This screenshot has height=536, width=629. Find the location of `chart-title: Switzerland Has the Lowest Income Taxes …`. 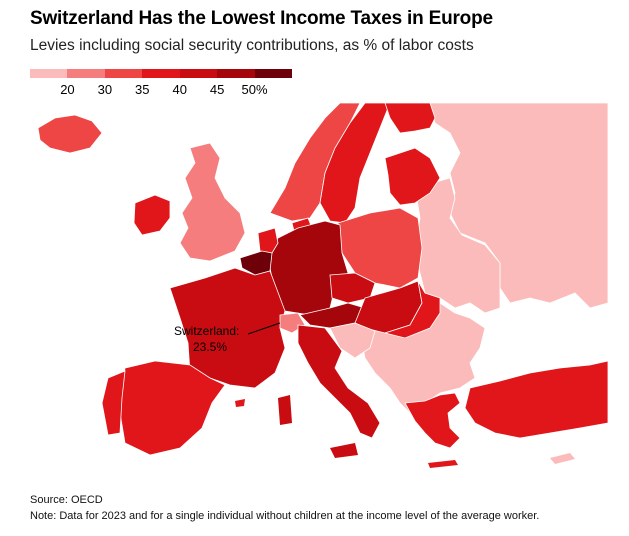

chart-title: Switzerland Has the Lowest Income Taxes … is located at coordinates (261, 18).